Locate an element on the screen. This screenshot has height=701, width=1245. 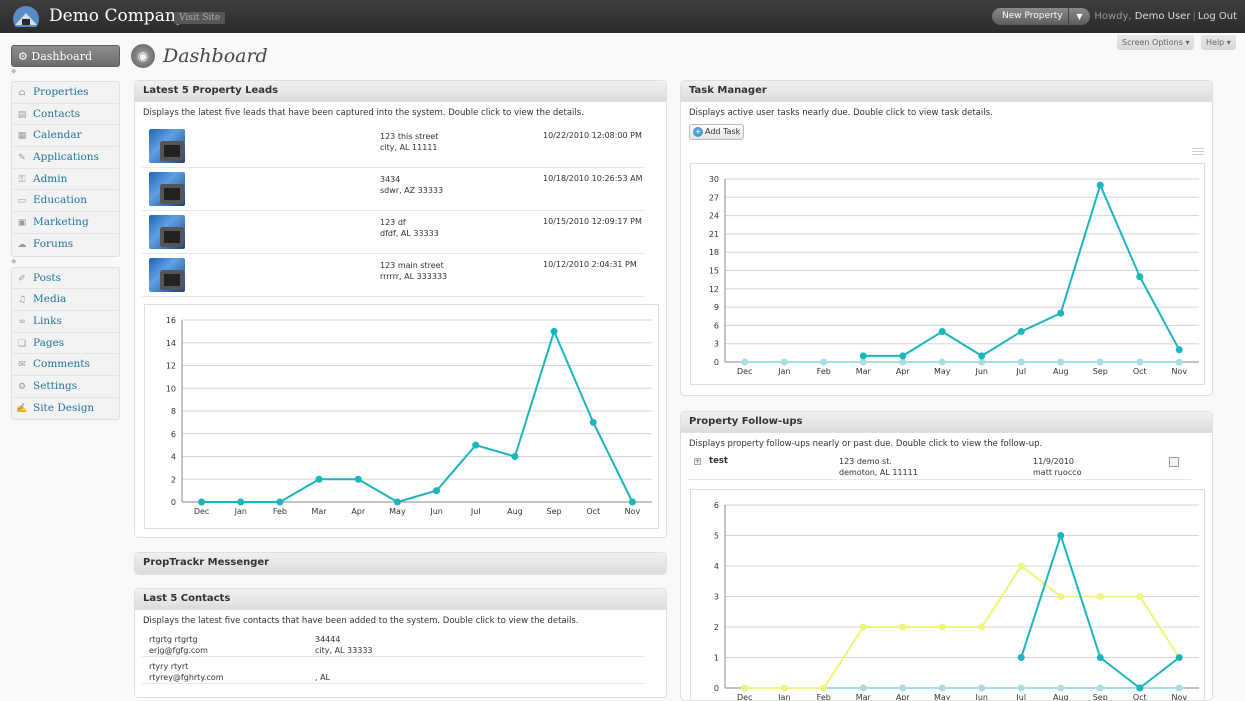
logout-link: Log Out is located at coordinates (1217, 16).